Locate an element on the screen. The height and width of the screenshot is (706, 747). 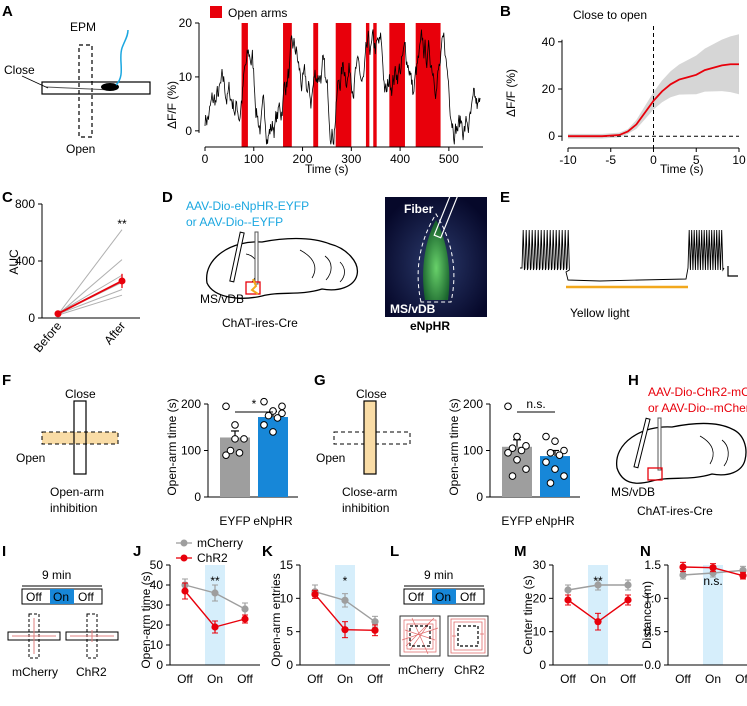
ms-vdb-target-box is located at coordinates (253, 288).